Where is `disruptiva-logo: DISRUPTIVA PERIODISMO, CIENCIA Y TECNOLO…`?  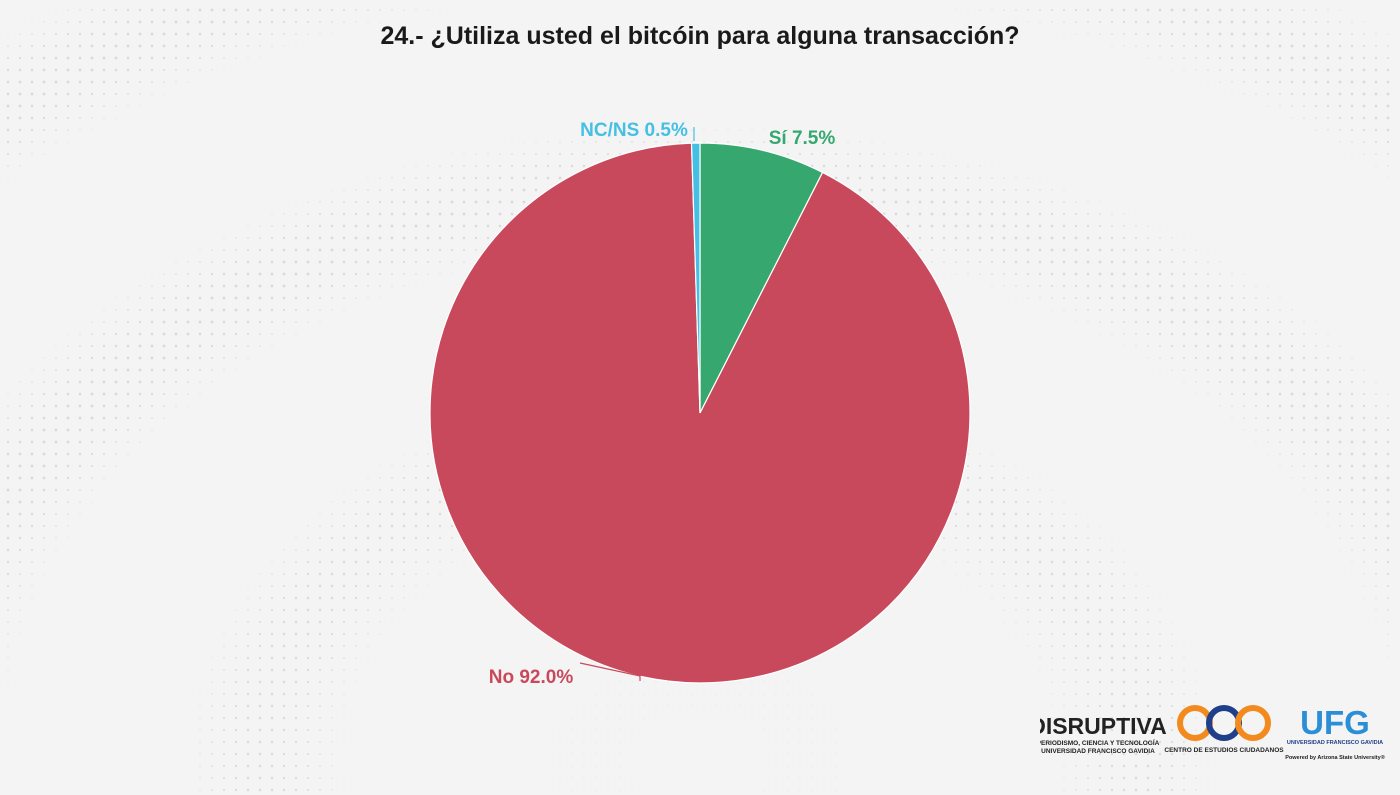 disruptiva-logo: DISRUPTIVA PERIODISMO, CIENCIA Y TECNOLO… is located at coordinates (1103, 734).